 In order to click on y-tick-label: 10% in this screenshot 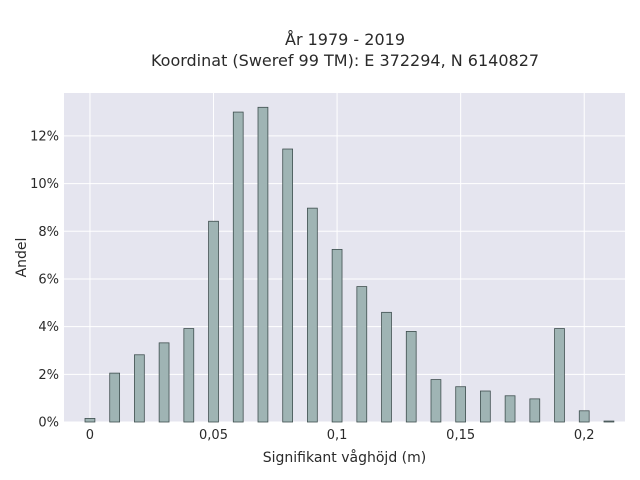, I will do `click(44, 184)`.